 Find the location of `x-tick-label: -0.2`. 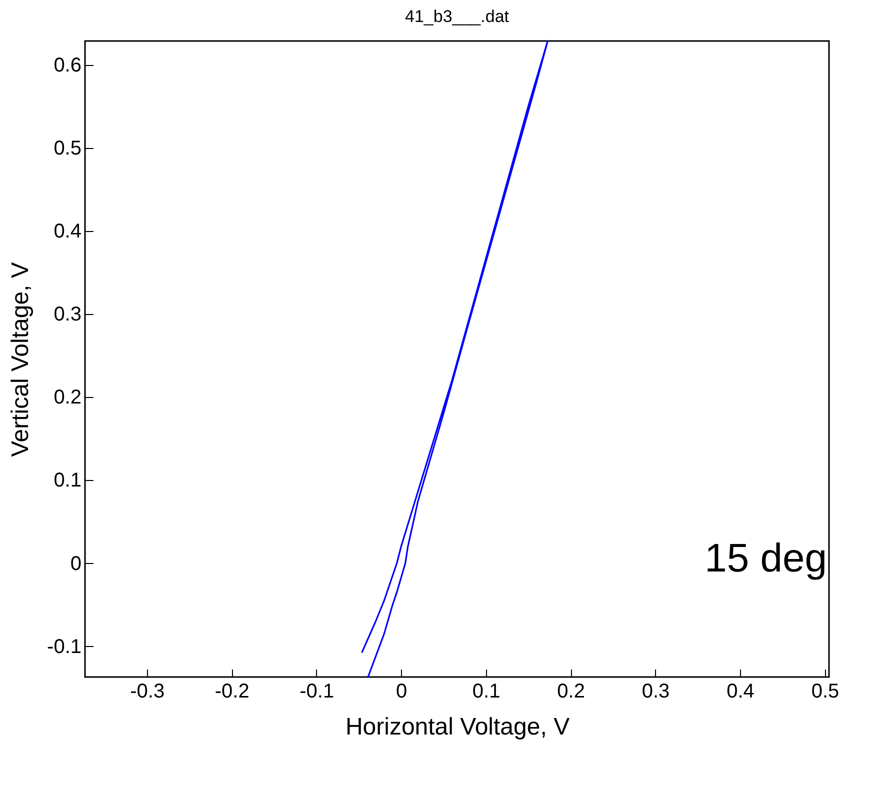

x-tick-label: -0.2 is located at coordinates (232, 691).